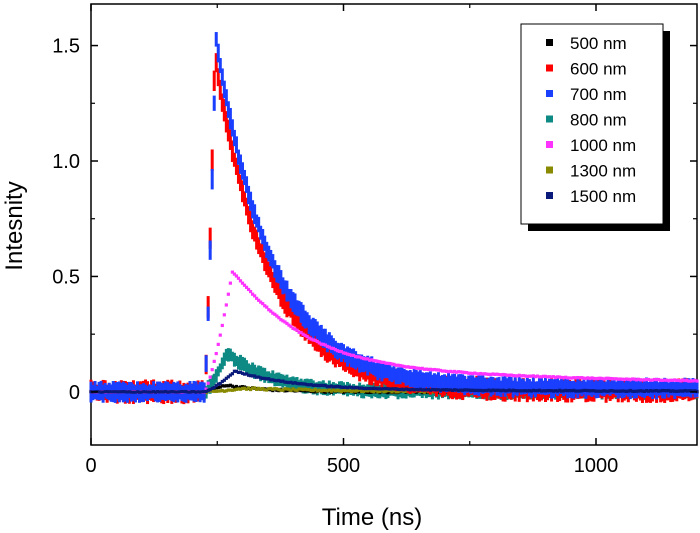 This screenshot has height=533, width=700. What do you see at coordinates (603, 145) in the screenshot?
I see `legend-label: 1000 nm` at bounding box center [603, 145].